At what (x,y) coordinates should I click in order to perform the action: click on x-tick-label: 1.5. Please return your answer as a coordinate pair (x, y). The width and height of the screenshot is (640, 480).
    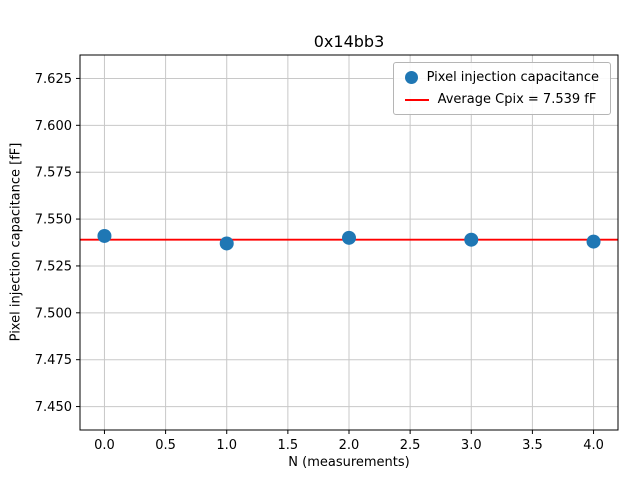
    Looking at the image, I should click on (288, 445).